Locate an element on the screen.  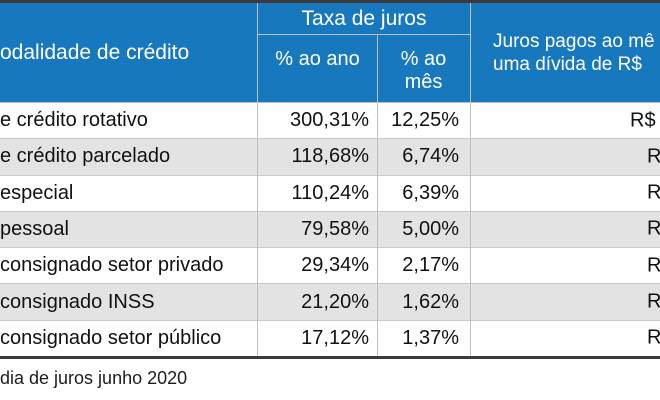
table-row: e crédito rotativo 300,31% 12,25% R$ is located at coordinates (330, 121).